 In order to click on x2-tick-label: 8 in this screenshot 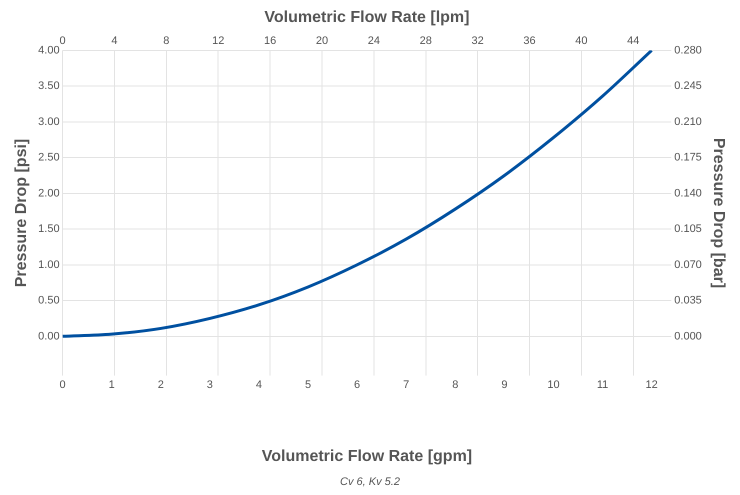, I will do `click(166, 40)`.